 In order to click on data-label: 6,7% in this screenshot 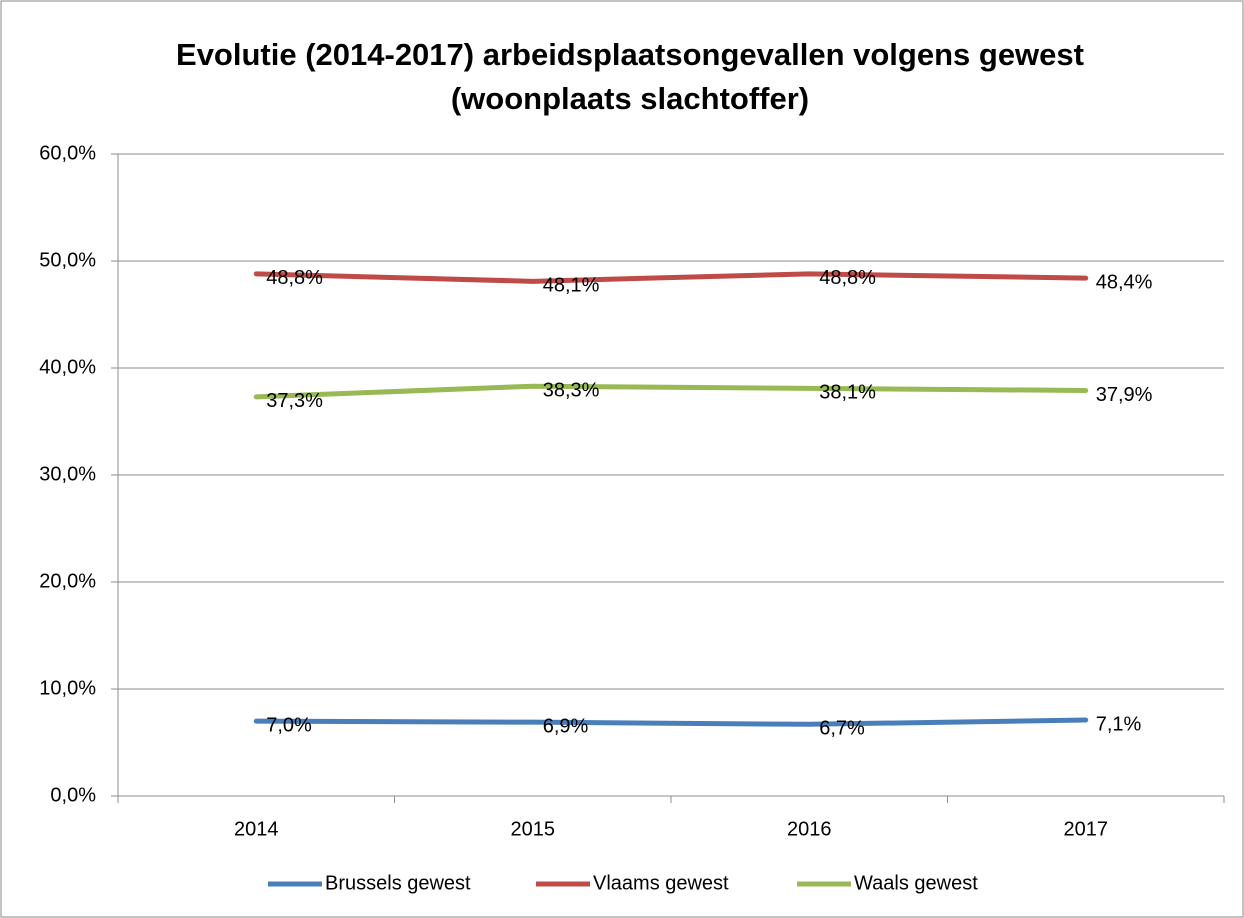, I will do `click(842, 729)`.